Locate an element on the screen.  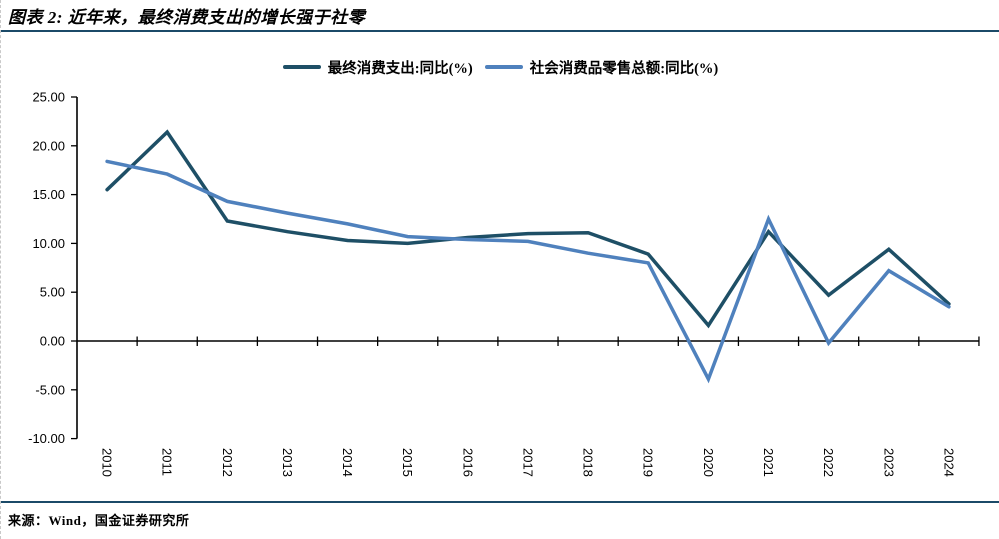
legend-line-swatch-light is located at coordinates (503, 67).